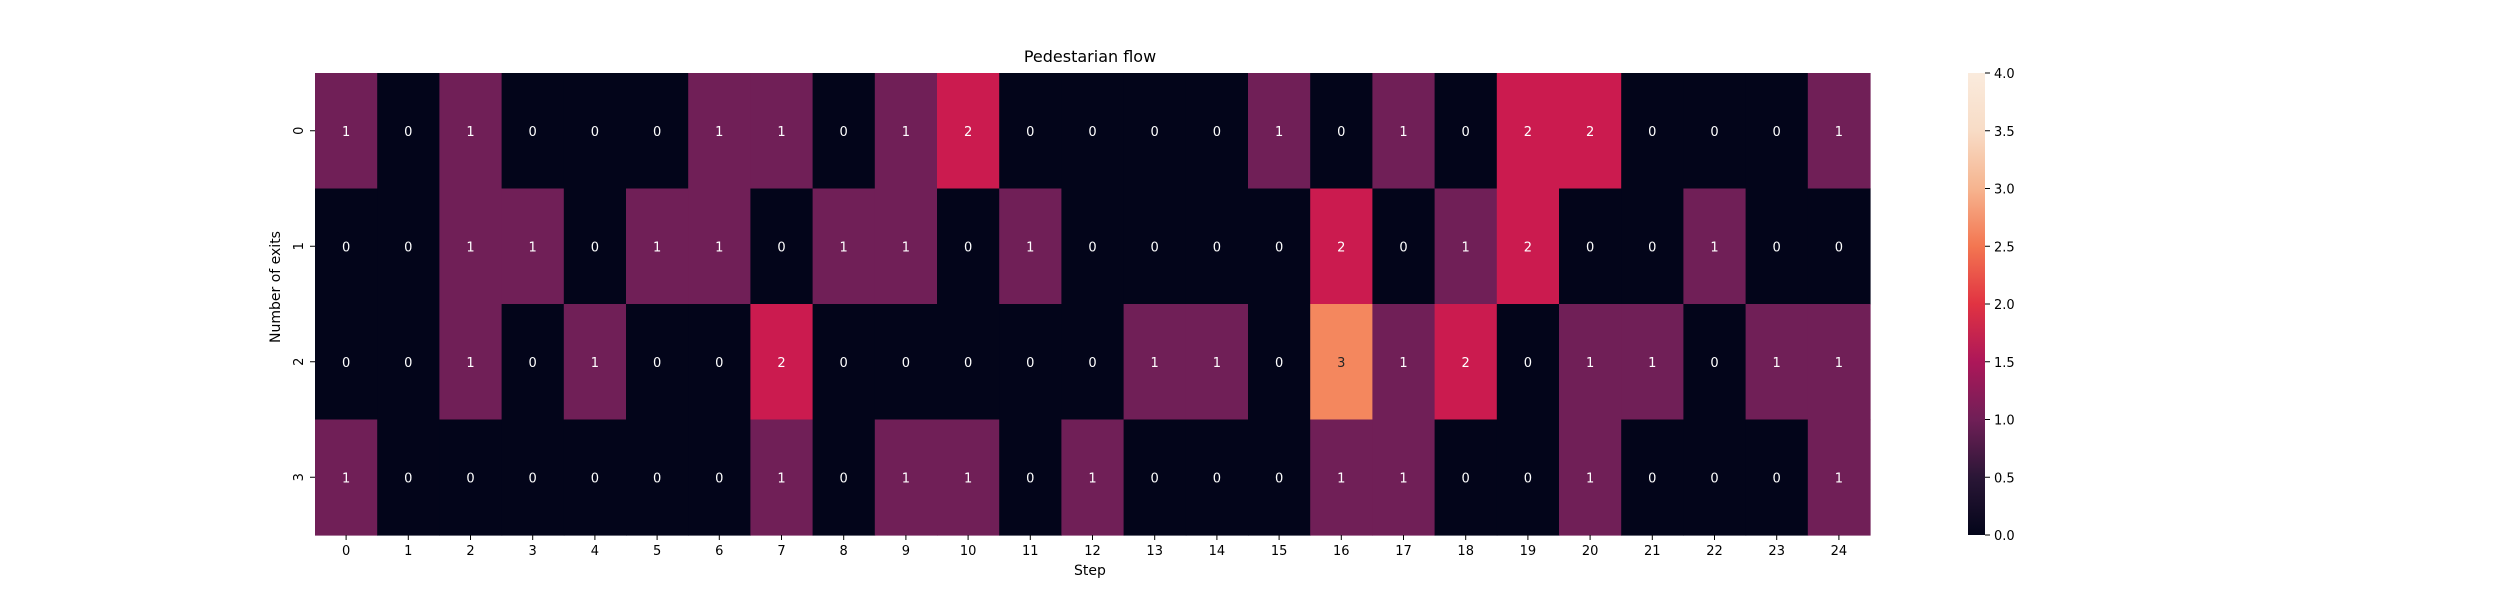 The width and height of the screenshot is (2500, 600). I want to click on x-tick-label: 15, so click(1279, 551).